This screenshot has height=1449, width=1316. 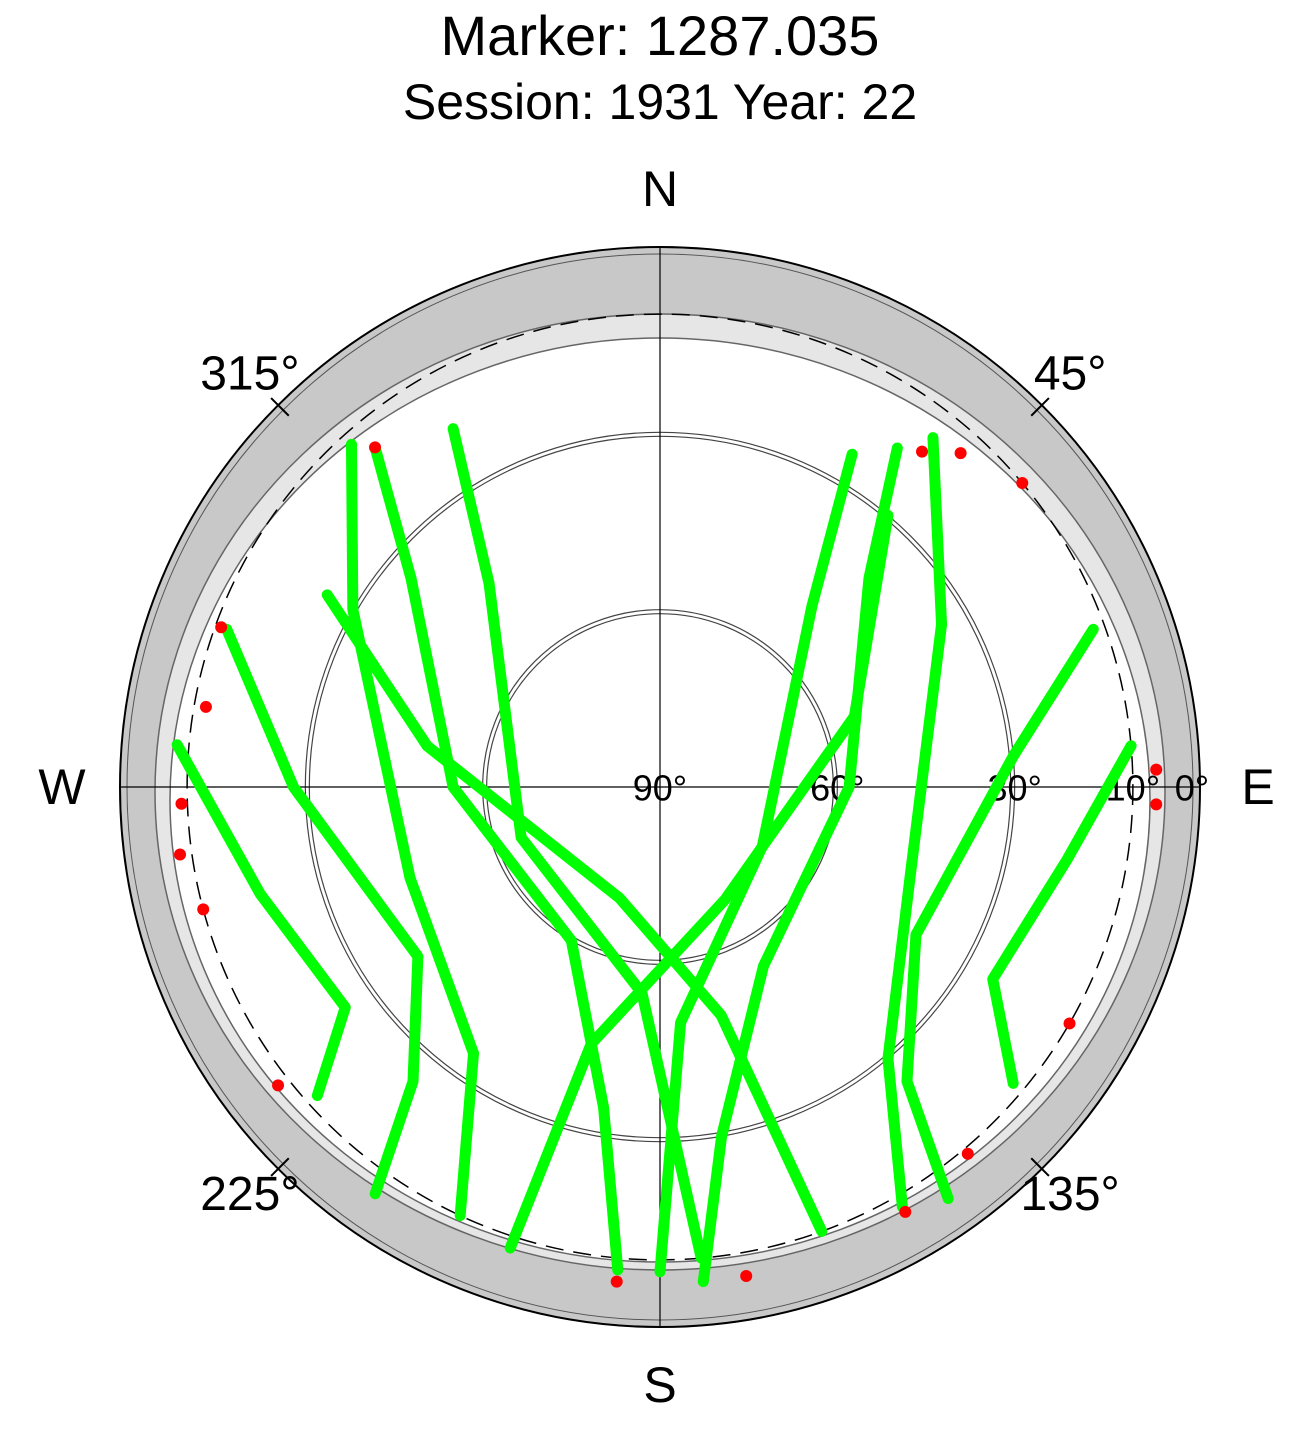 What do you see at coordinates (249, 374) in the screenshot?
I see `azimuth-tick-label: 315°` at bounding box center [249, 374].